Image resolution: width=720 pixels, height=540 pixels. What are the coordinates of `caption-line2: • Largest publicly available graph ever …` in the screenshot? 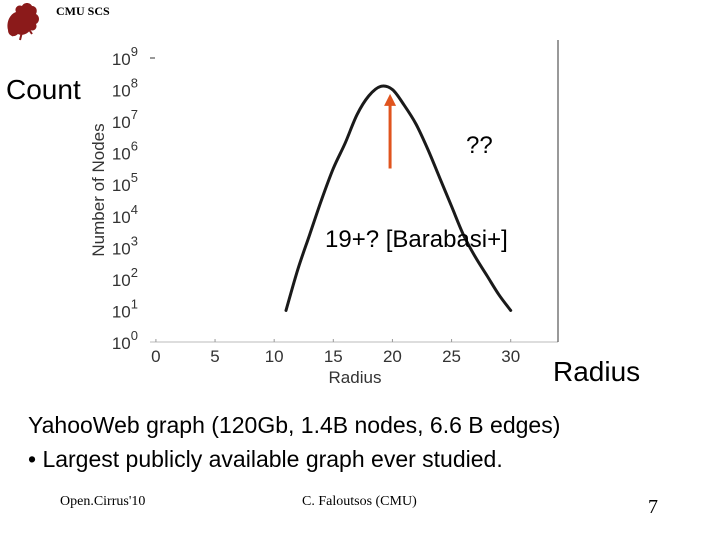 It's located at (265, 459).